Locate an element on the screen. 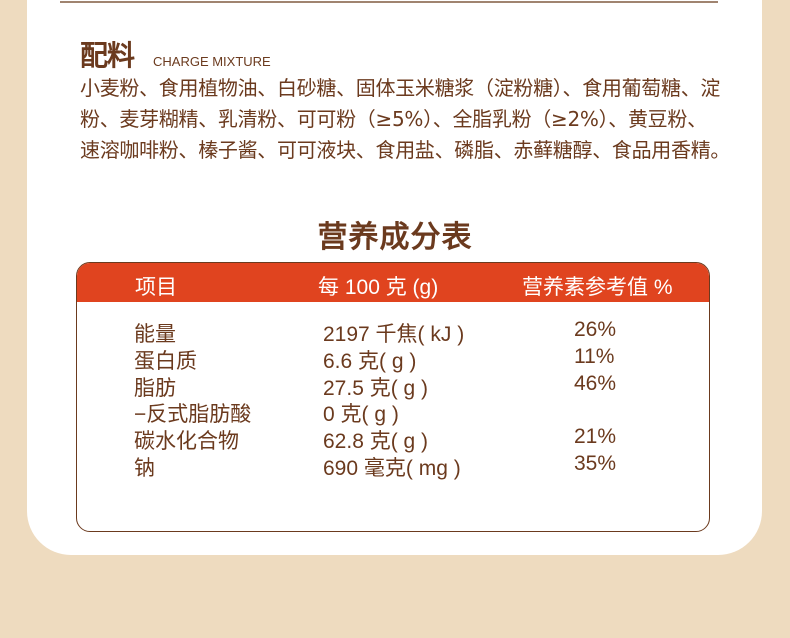 The image size is (790, 638). ingredients-line: 粉、麦芽糊精、乳清粉、可可粉（≥5%）、全脂乳粉（≥2%）、黄豆粉、 is located at coordinates (393, 119).